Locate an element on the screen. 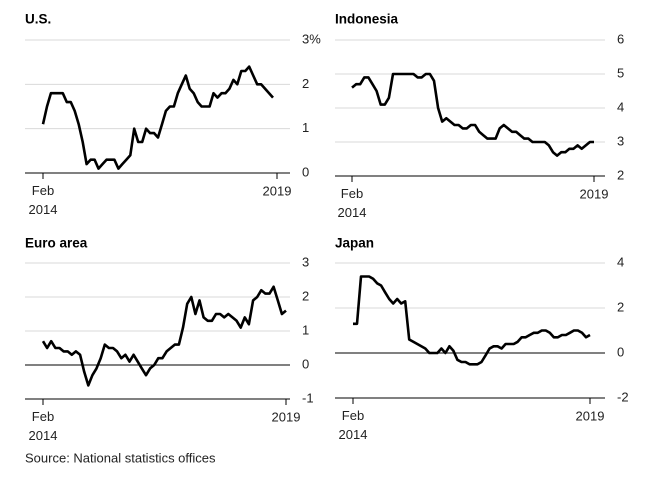  y-tick-label: -2 is located at coordinates (623, 396).